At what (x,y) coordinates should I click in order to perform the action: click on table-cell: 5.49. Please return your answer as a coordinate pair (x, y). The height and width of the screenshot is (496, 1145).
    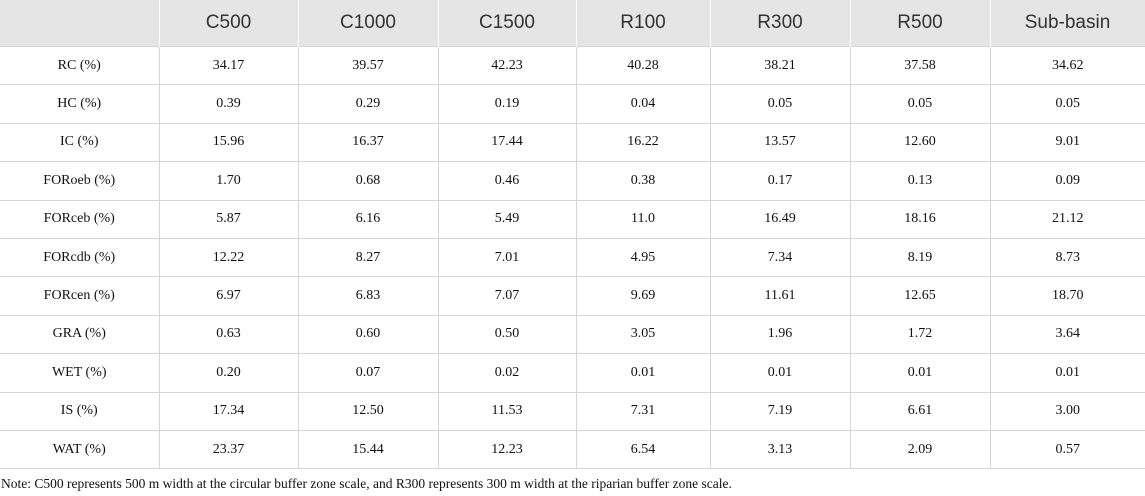
    Looking at the image, I should click on (507, 219).